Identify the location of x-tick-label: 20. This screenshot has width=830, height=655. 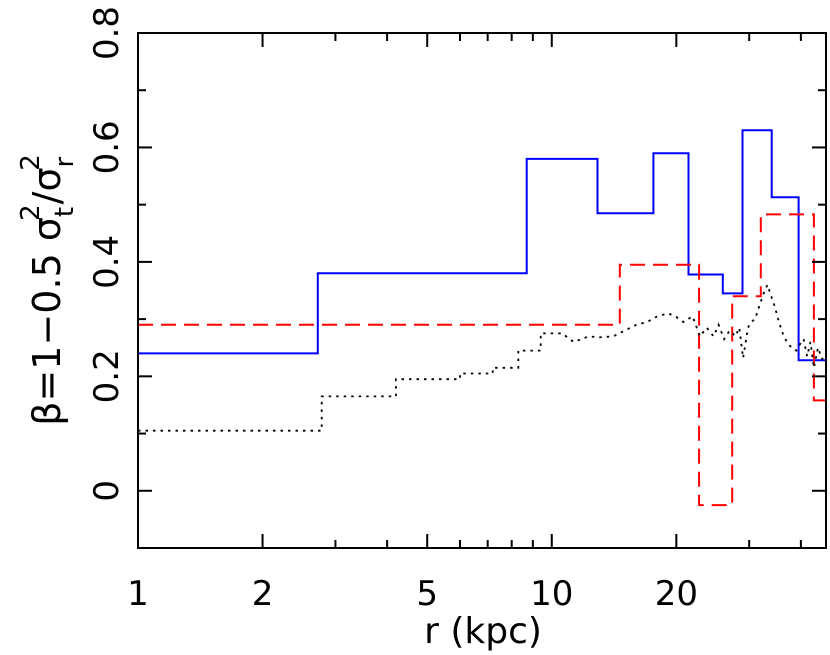
(676, 594).